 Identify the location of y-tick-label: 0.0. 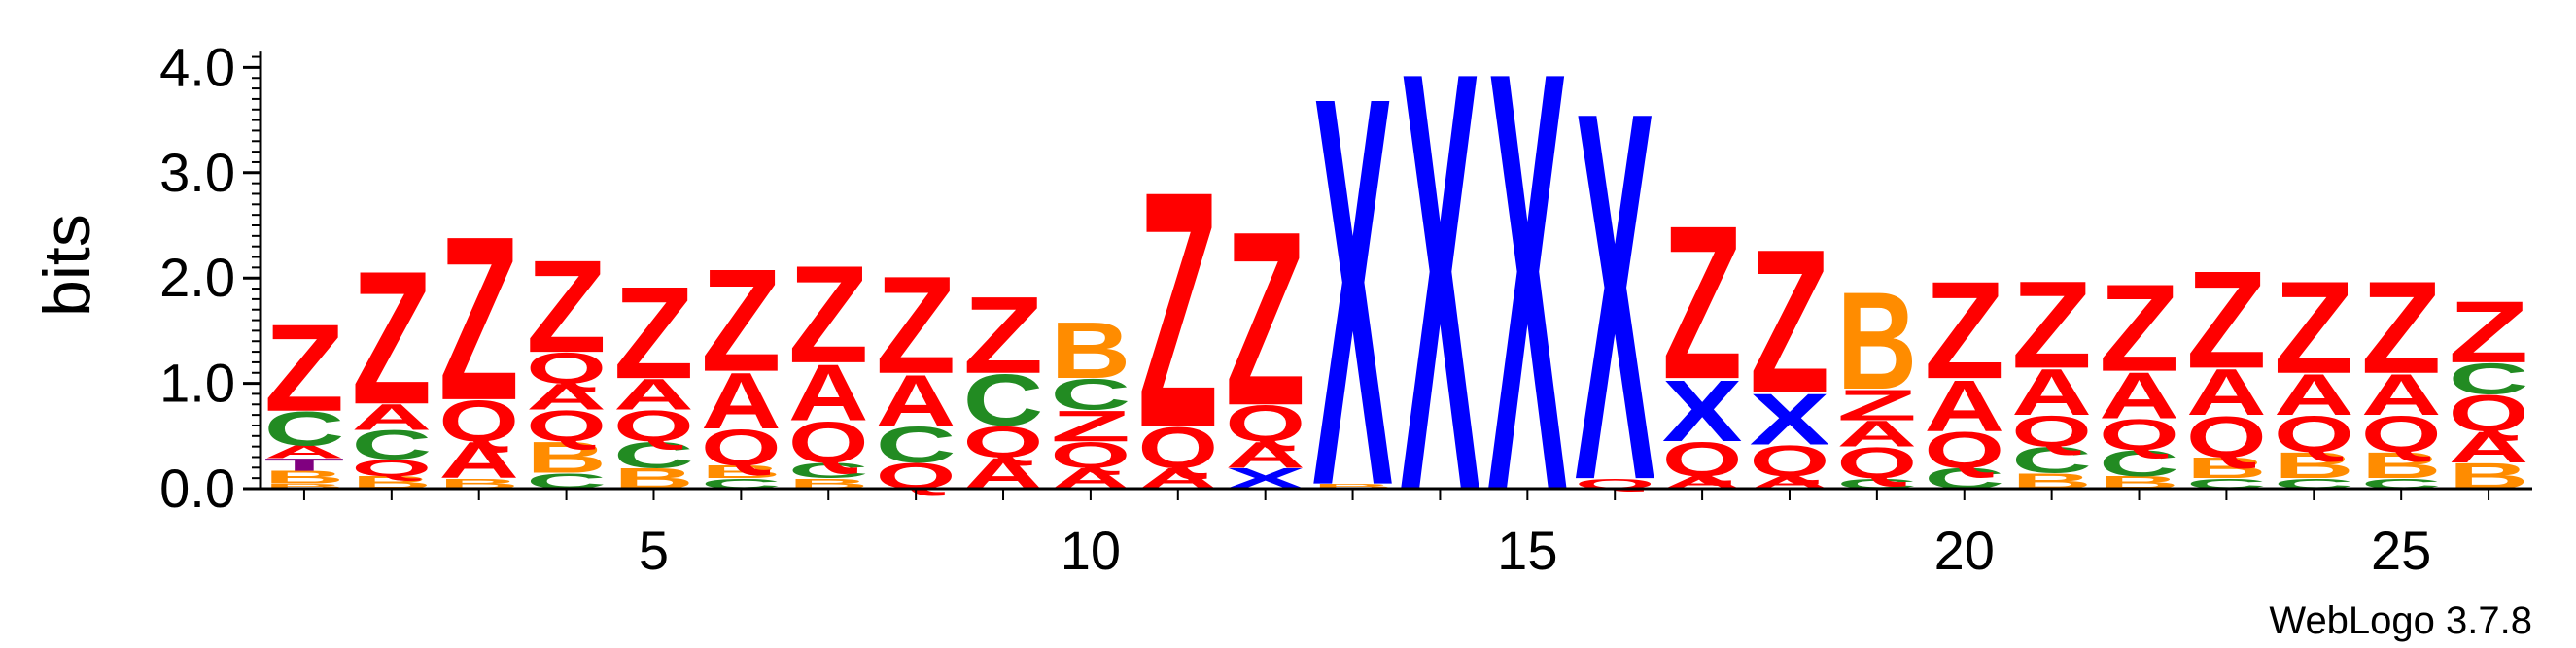
(197, 488).